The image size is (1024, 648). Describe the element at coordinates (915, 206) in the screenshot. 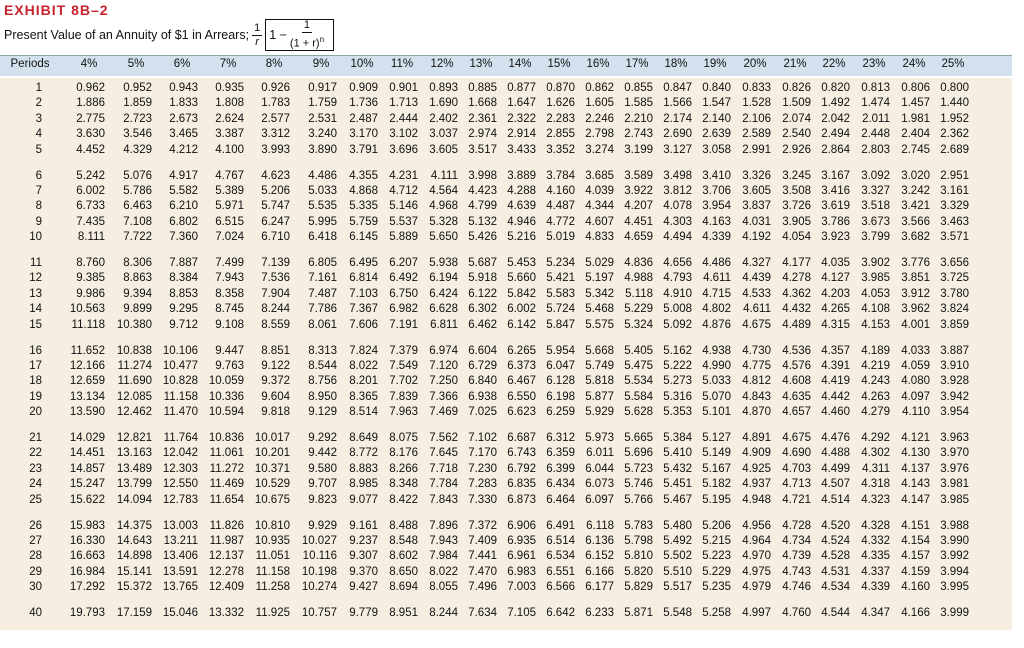

I see `value-cell: 3.421` at that location.